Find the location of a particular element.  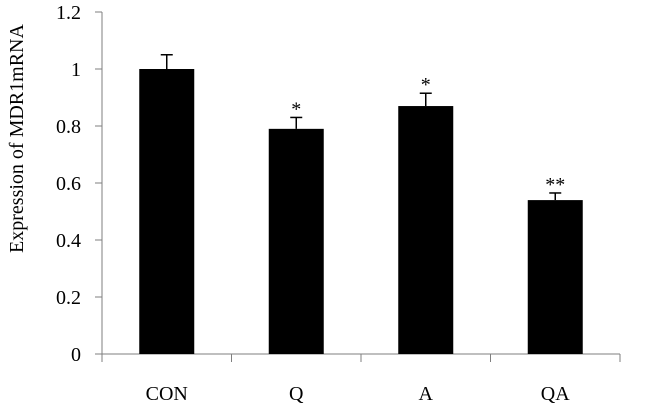

x-tick-label: A is located at coordinates (426, 394).